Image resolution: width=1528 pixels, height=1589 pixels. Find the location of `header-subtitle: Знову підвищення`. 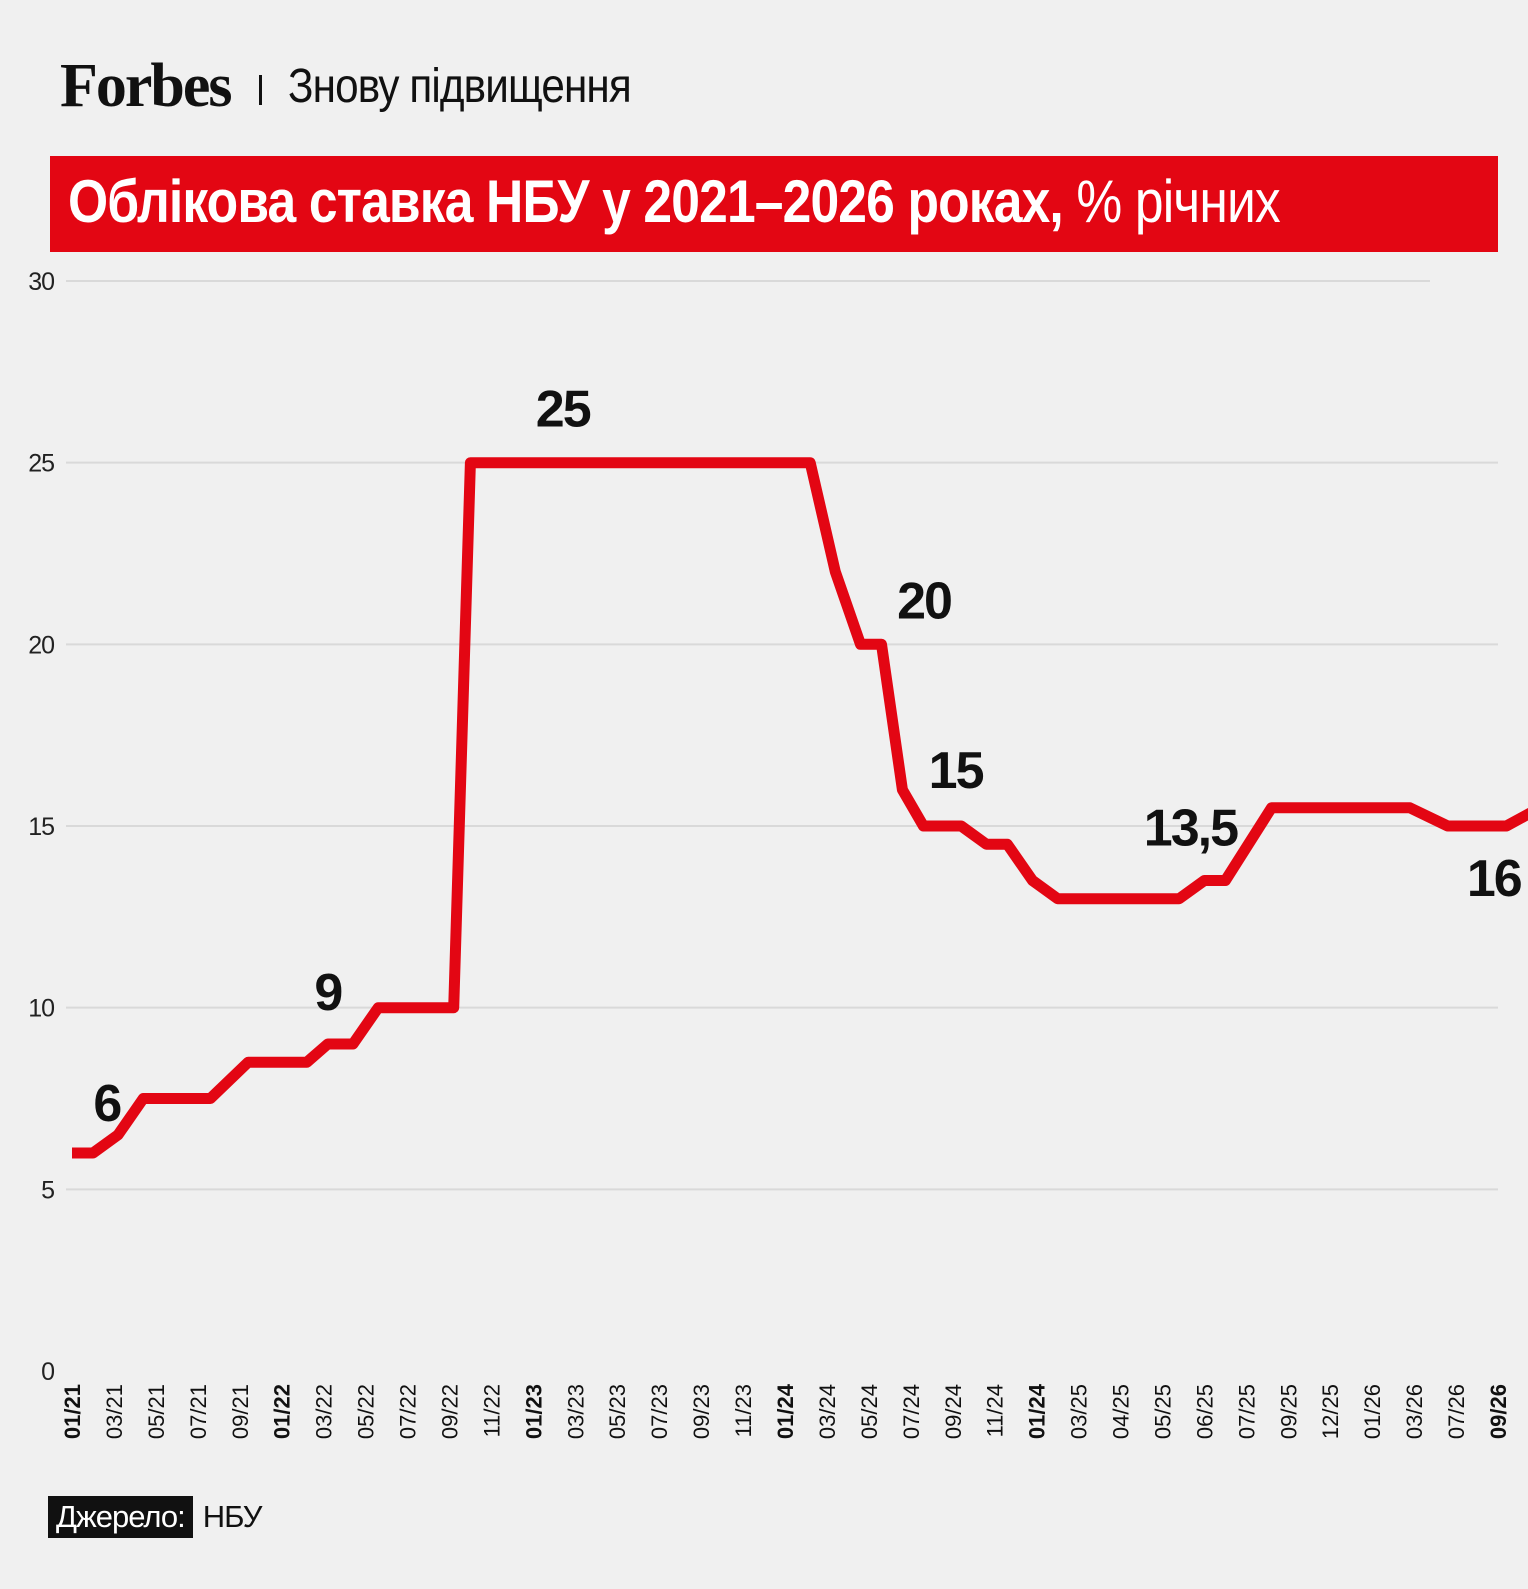

header-subtitle: Знову підвищення is located at coordinates (459, 86).